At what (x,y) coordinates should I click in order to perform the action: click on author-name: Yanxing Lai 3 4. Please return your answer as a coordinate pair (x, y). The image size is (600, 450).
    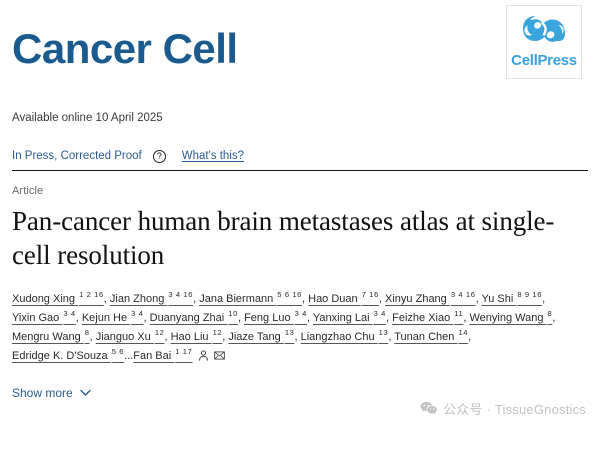
    Looking at the image, I should click on (349, 316).